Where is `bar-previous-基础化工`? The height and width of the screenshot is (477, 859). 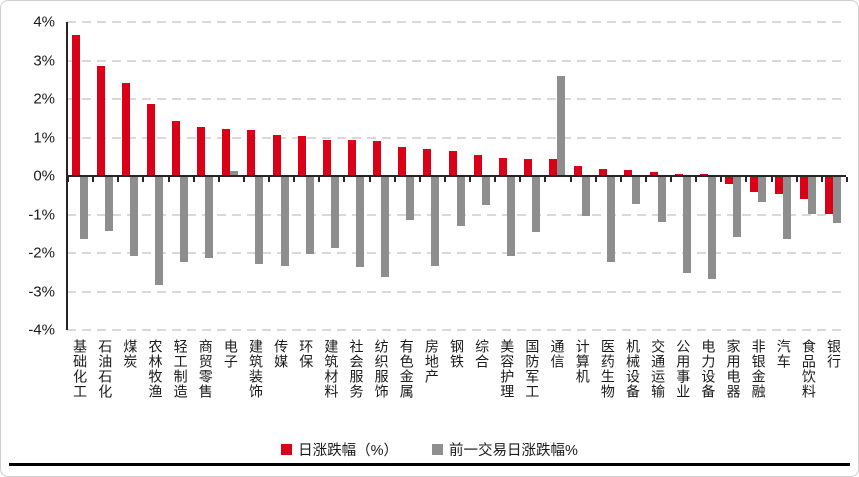
bar-previous-基础化工 is located at coordinates (83, 208).